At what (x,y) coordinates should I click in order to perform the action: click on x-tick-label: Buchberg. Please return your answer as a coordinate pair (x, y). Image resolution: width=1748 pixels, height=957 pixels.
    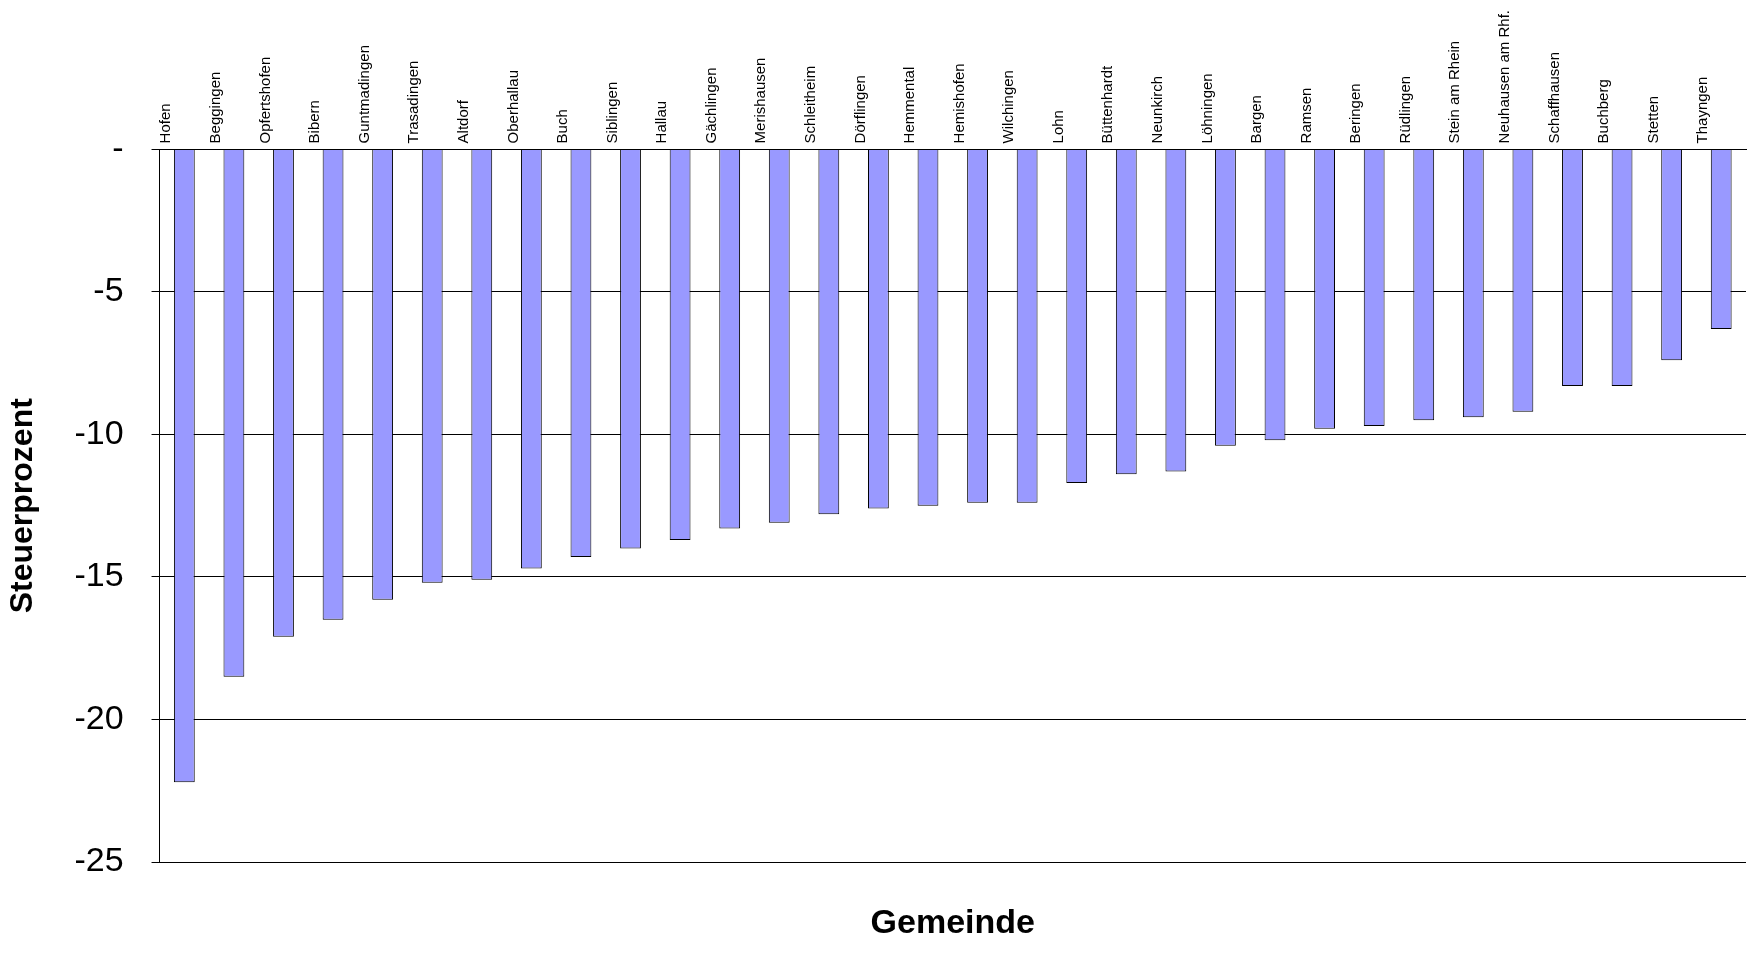
    Looking at the image, I should click on (1603, 111).